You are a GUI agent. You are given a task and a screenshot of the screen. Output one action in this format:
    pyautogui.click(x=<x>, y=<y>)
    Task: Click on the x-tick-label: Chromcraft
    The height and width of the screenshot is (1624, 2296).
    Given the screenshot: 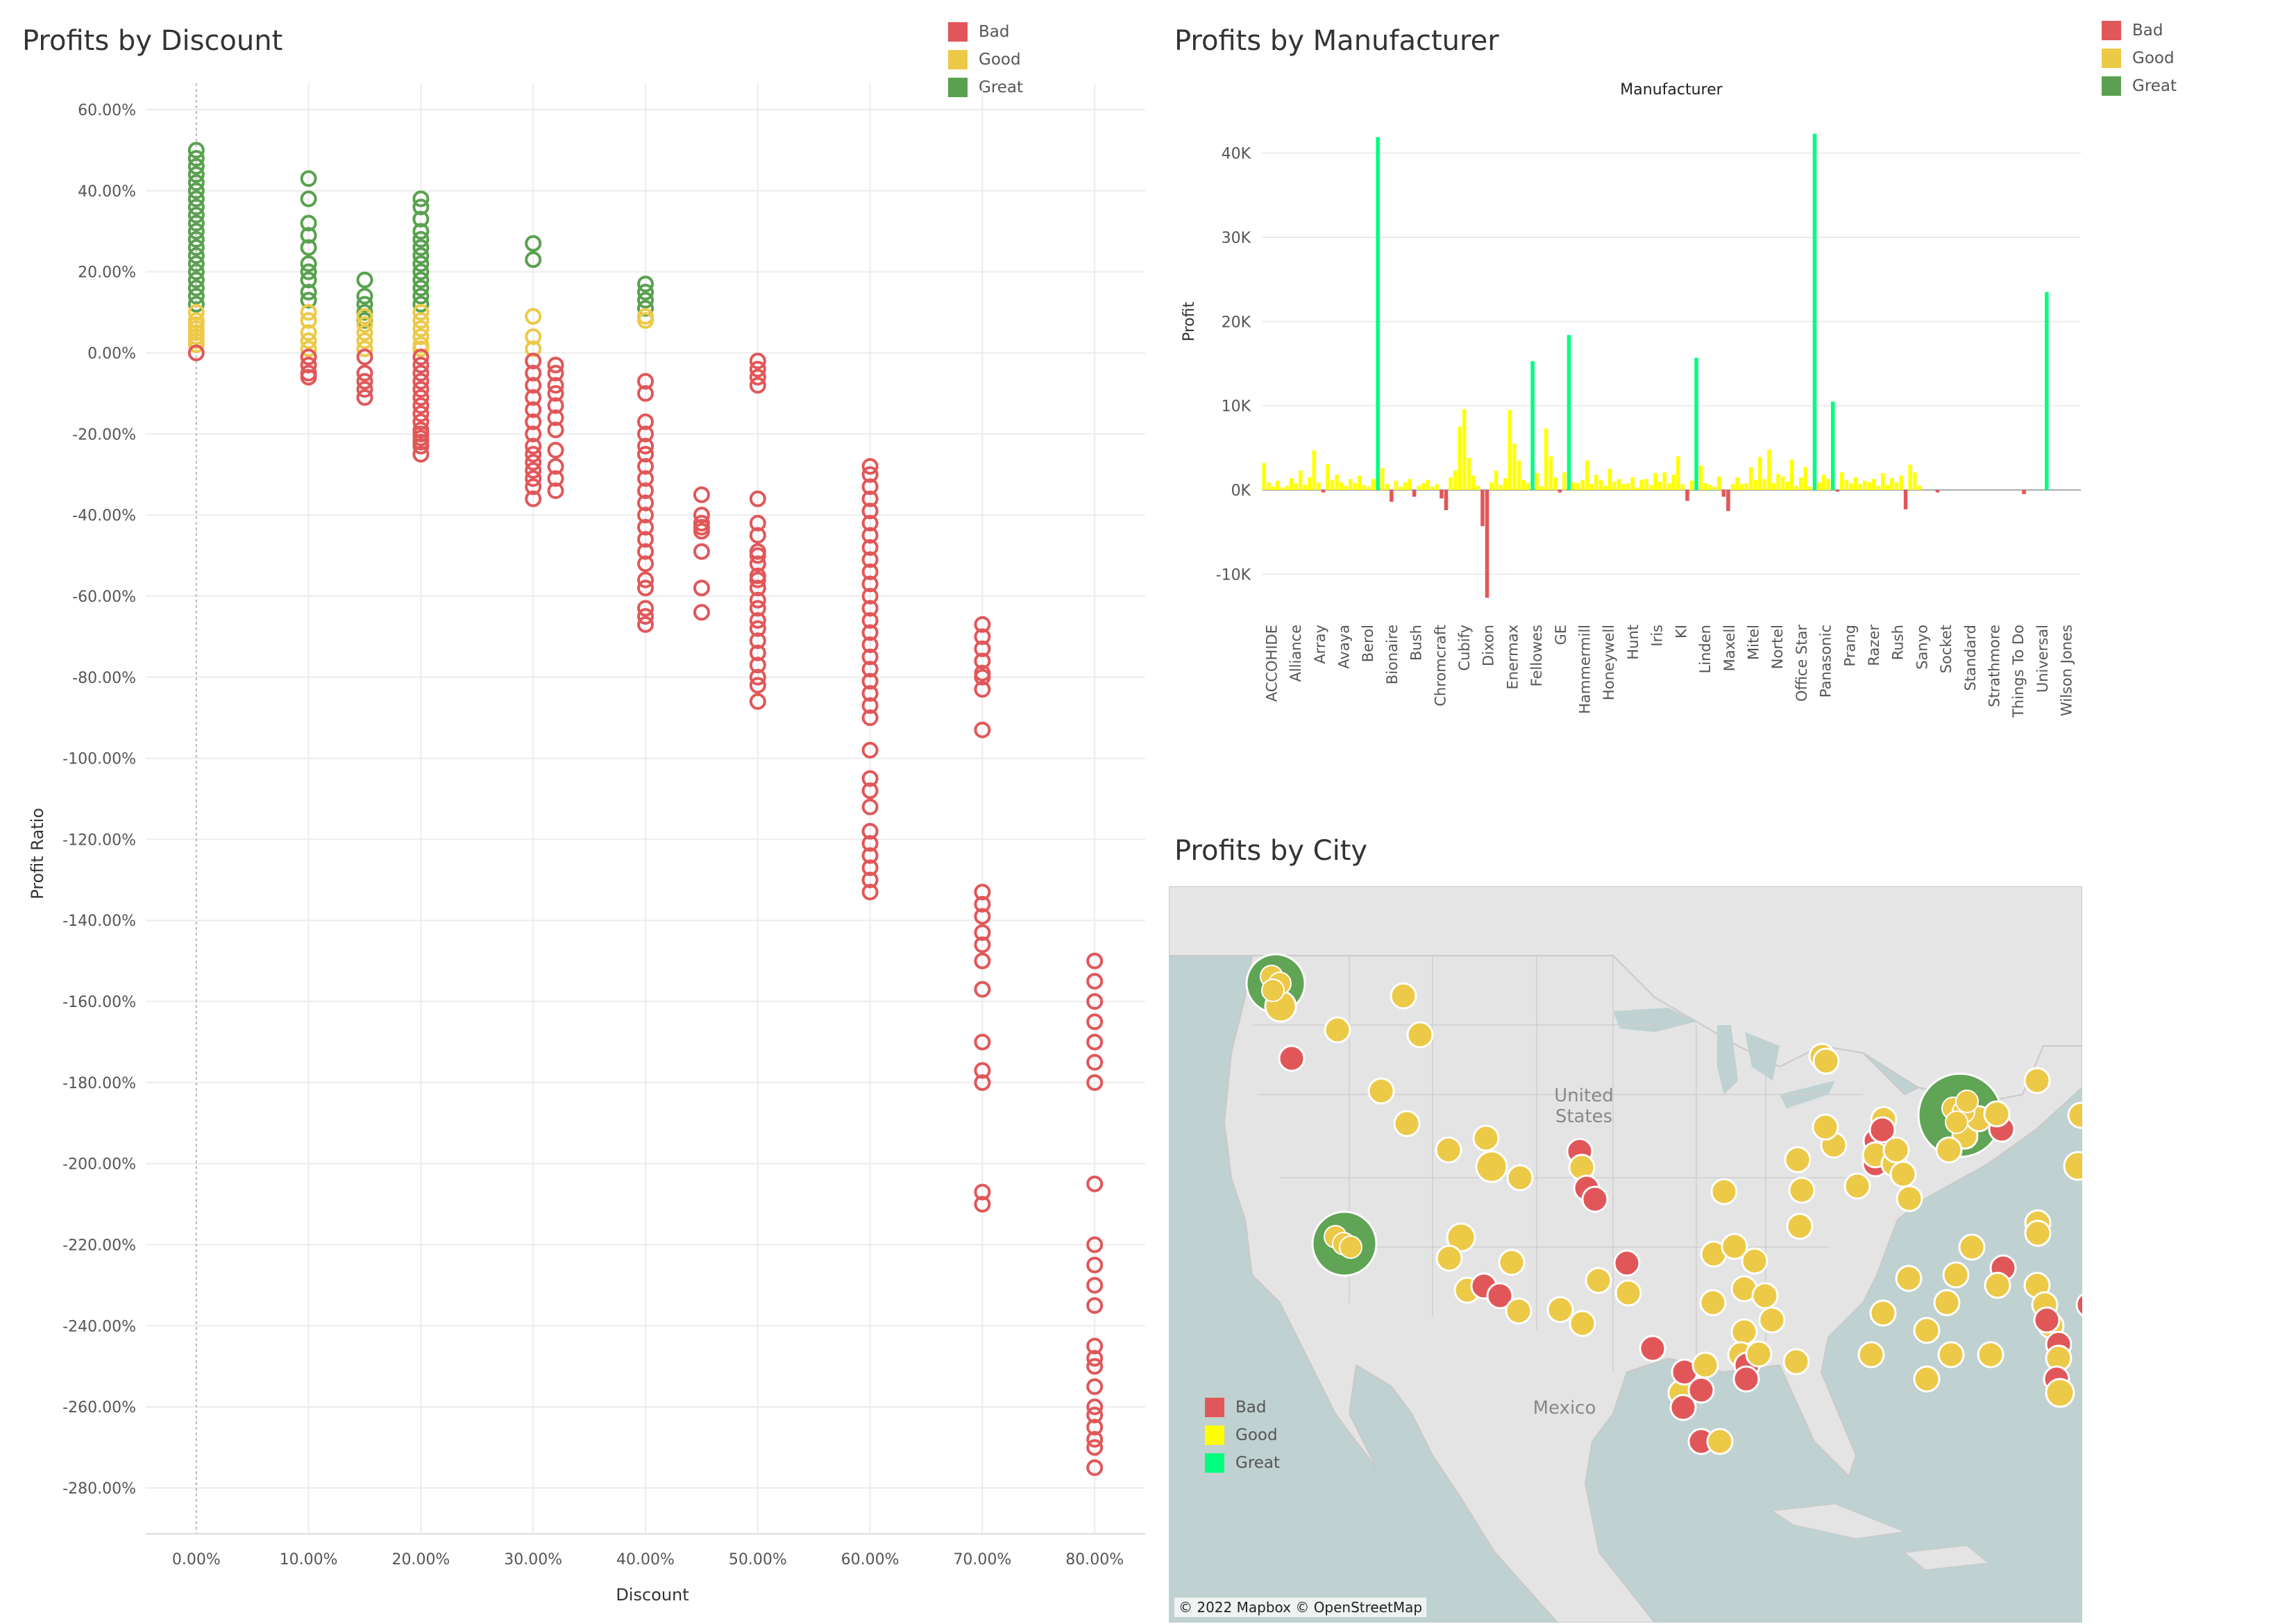 What is the action you would take?
    pyautogui.click(x=1440, y=666)
    